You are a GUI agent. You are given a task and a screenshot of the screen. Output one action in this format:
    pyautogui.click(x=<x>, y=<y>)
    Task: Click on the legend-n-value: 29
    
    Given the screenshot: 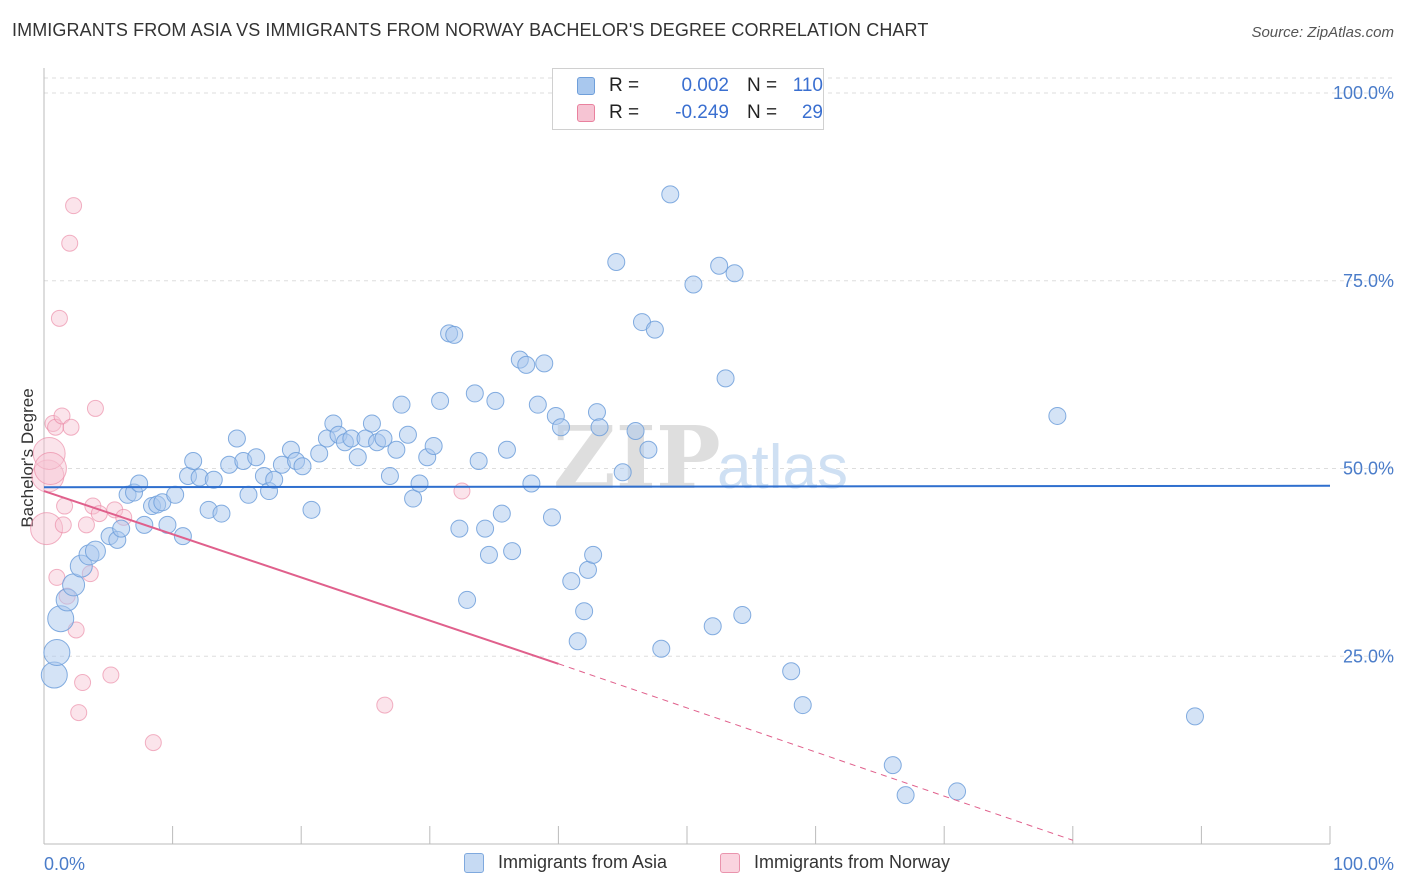 What is the action you would take?
    pyautogui.click(x=812, y=112)
    